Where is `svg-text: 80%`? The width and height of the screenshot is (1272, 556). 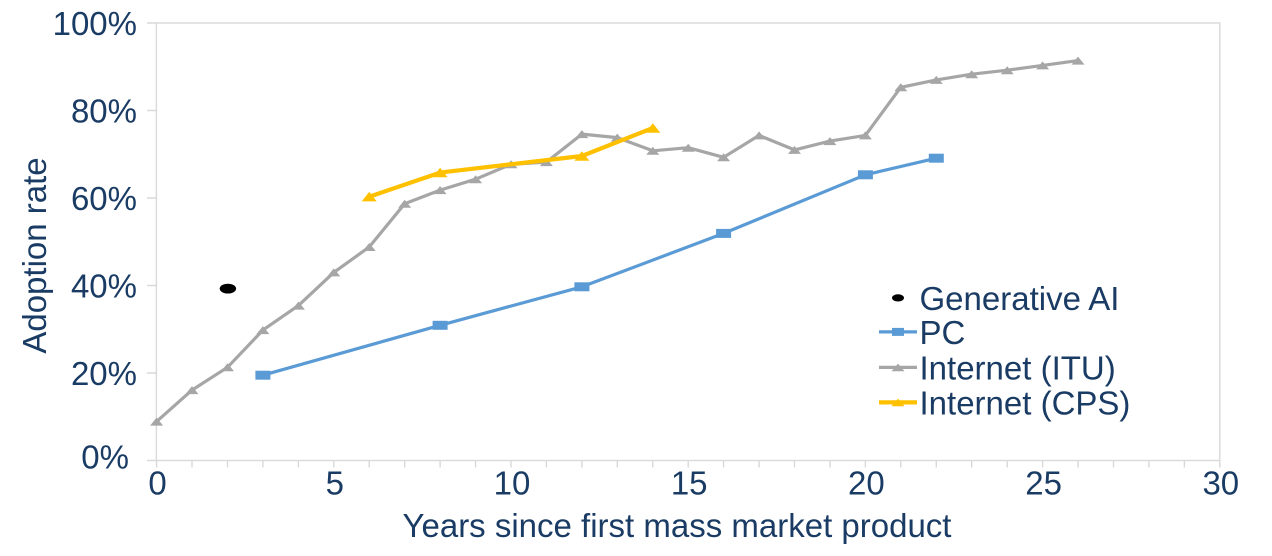 svg-text: 80% is located at coordinates (104, 111).